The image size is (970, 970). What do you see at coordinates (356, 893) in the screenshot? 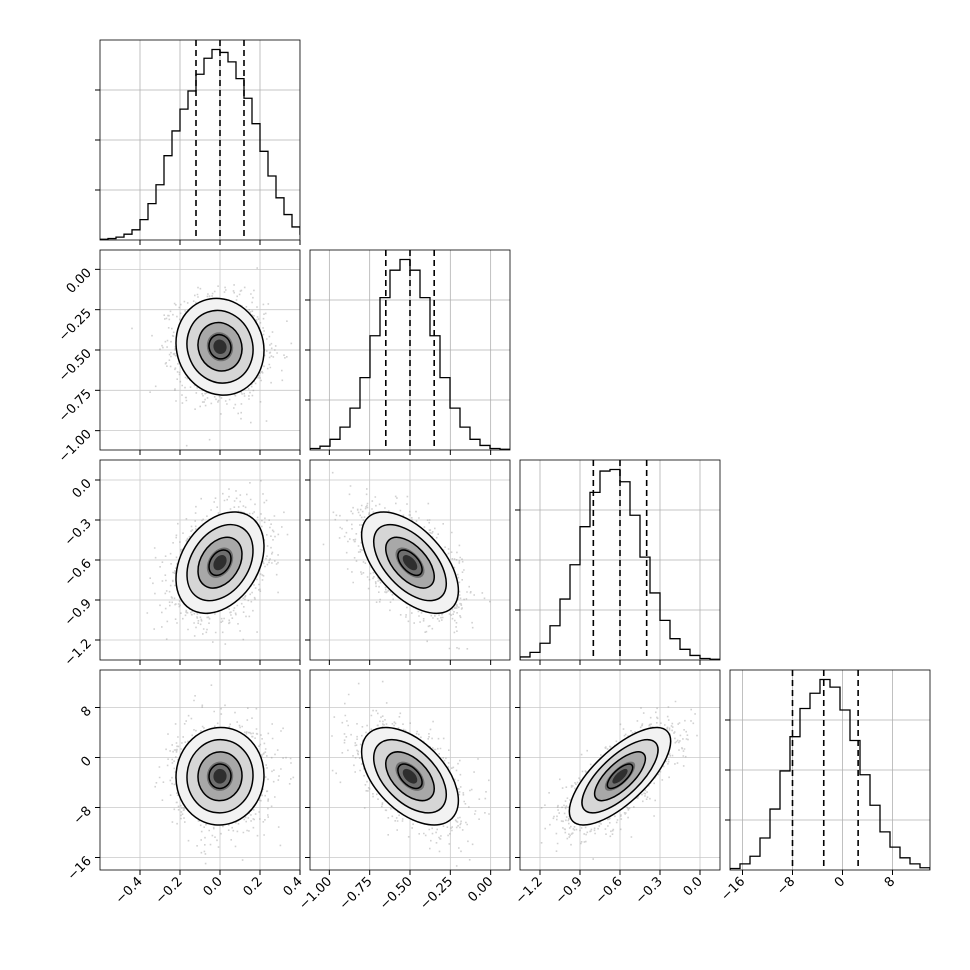
I see `x-tick-label: −0.75` at bounding box center [356, 893].